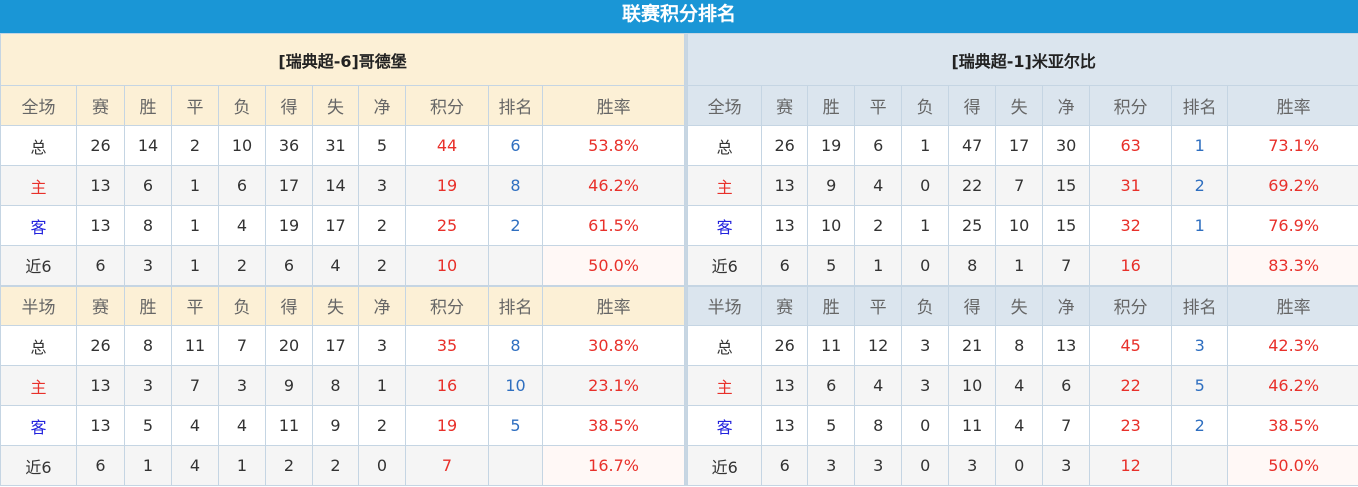 The width and height of the screenshot is (1358, 487). I want to click on cell-win-rate: 69.2%, so click(1292, 185).